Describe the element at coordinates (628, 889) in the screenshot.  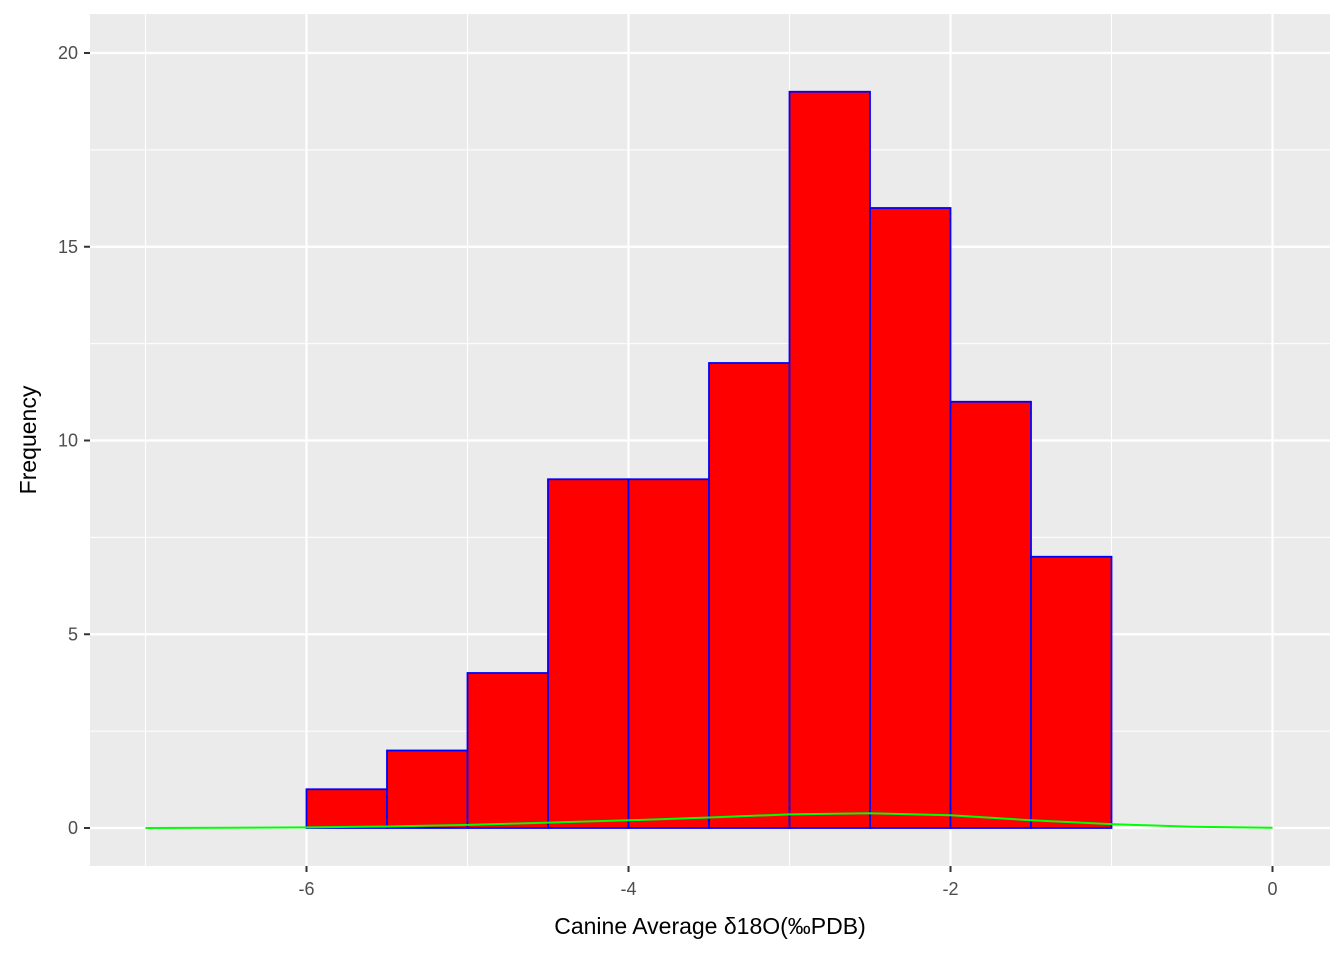
I see `x-tick-label: -4` at that location.